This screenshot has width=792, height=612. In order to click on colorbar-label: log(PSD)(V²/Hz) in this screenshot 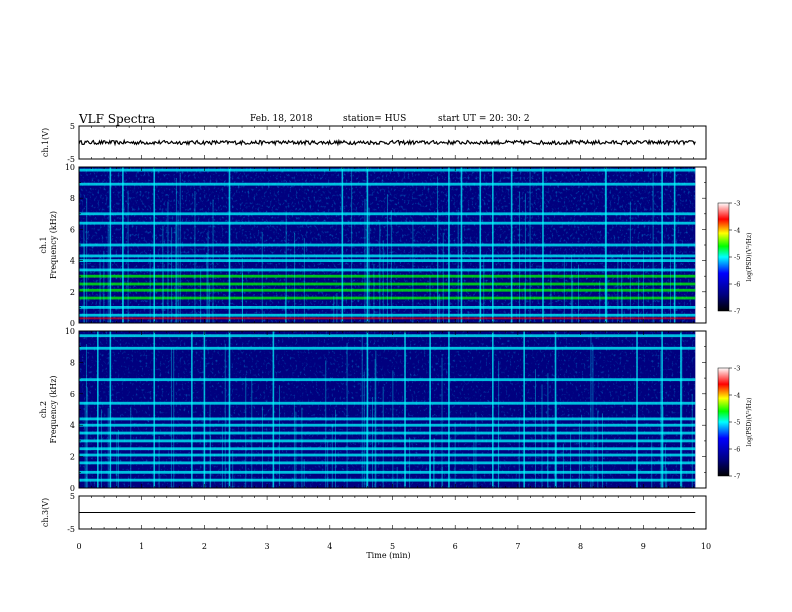, I will do `click(749, 257)`.